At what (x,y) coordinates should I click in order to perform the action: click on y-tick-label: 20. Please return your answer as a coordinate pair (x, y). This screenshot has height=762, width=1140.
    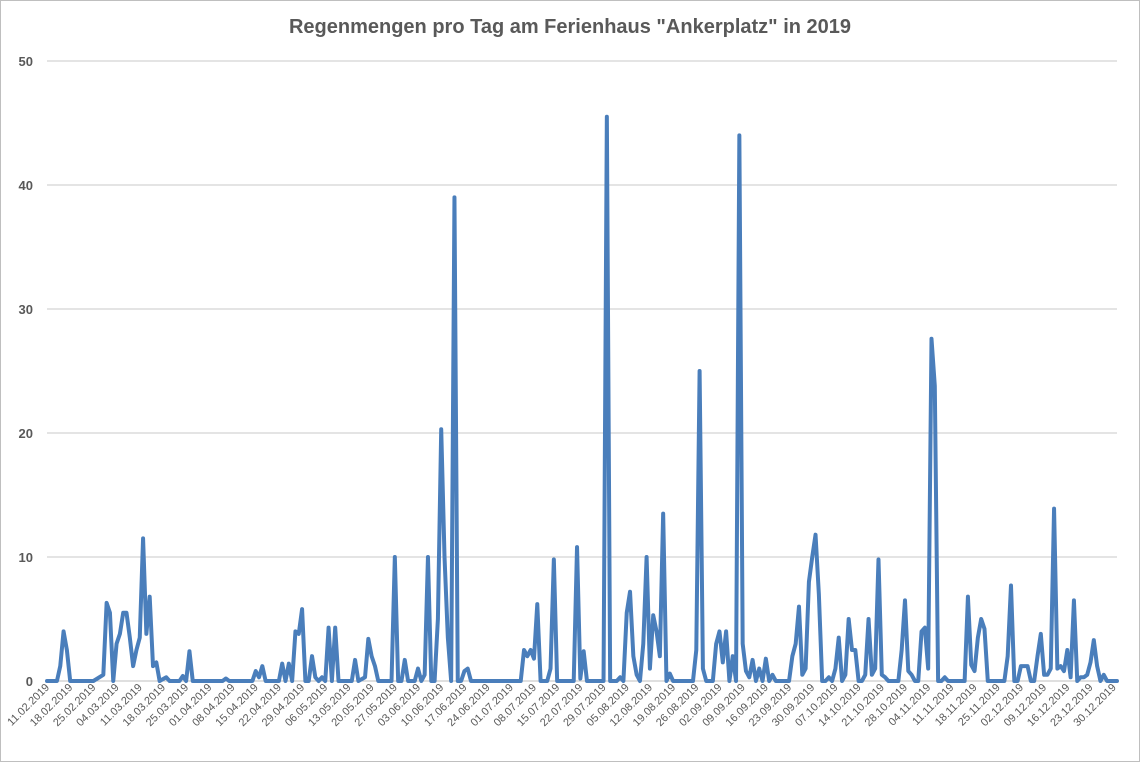
    Looking at the image, I should click on (26, 433).